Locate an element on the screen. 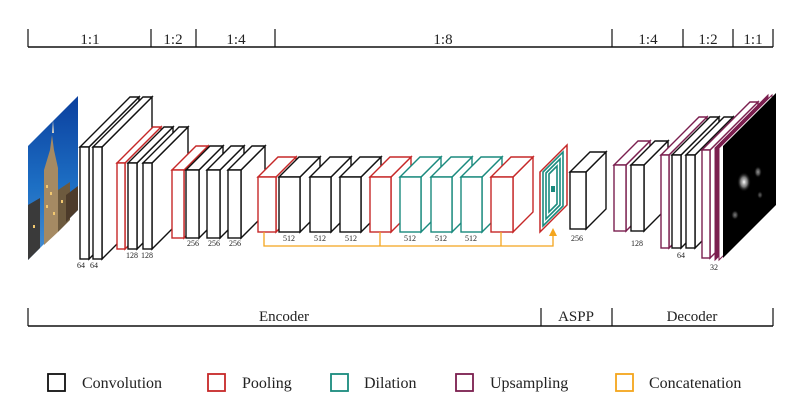 This screenshot has height=417, width=793. channel-32: 32 is located at coordinates (714, 267).